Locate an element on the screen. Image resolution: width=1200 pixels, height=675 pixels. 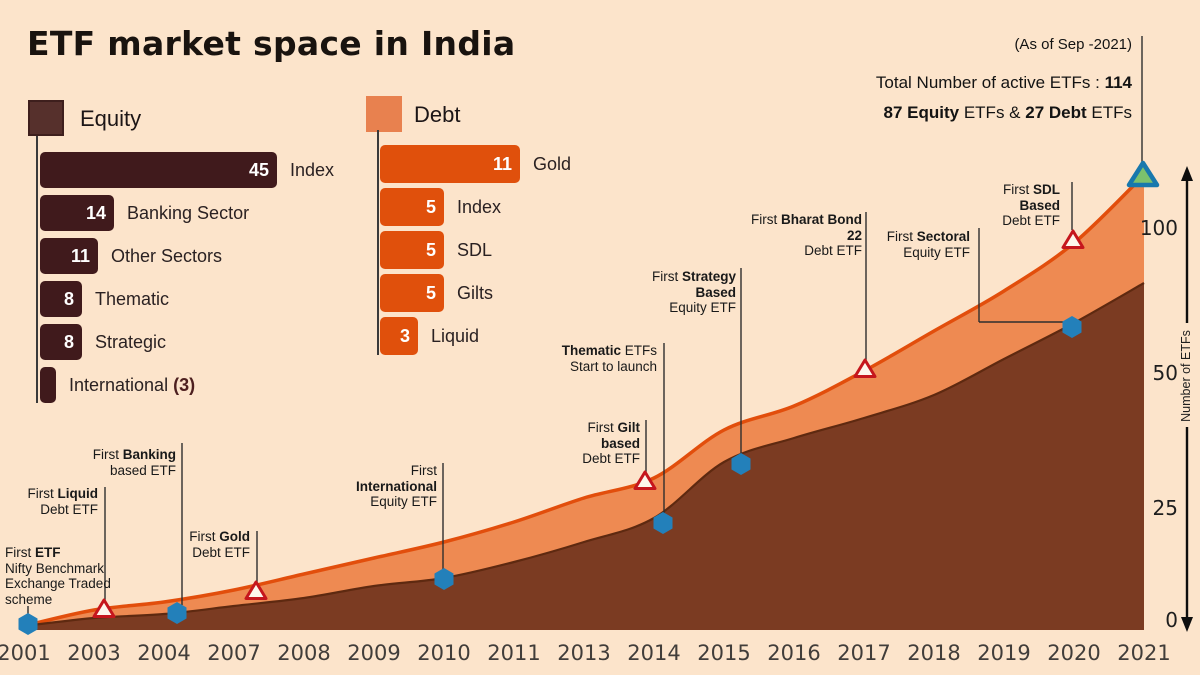
marker-thematic is located at coordinates (663, 523).